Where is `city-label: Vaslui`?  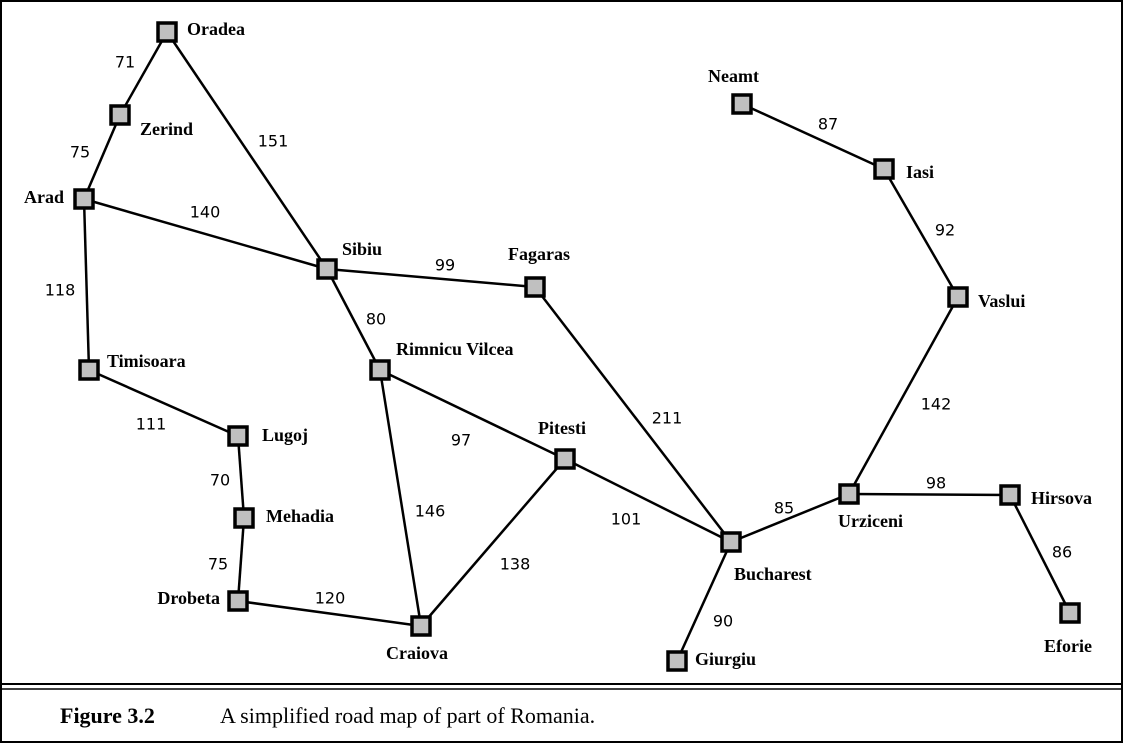 city-label: Vaslui is located at coordinates (1001, 301).